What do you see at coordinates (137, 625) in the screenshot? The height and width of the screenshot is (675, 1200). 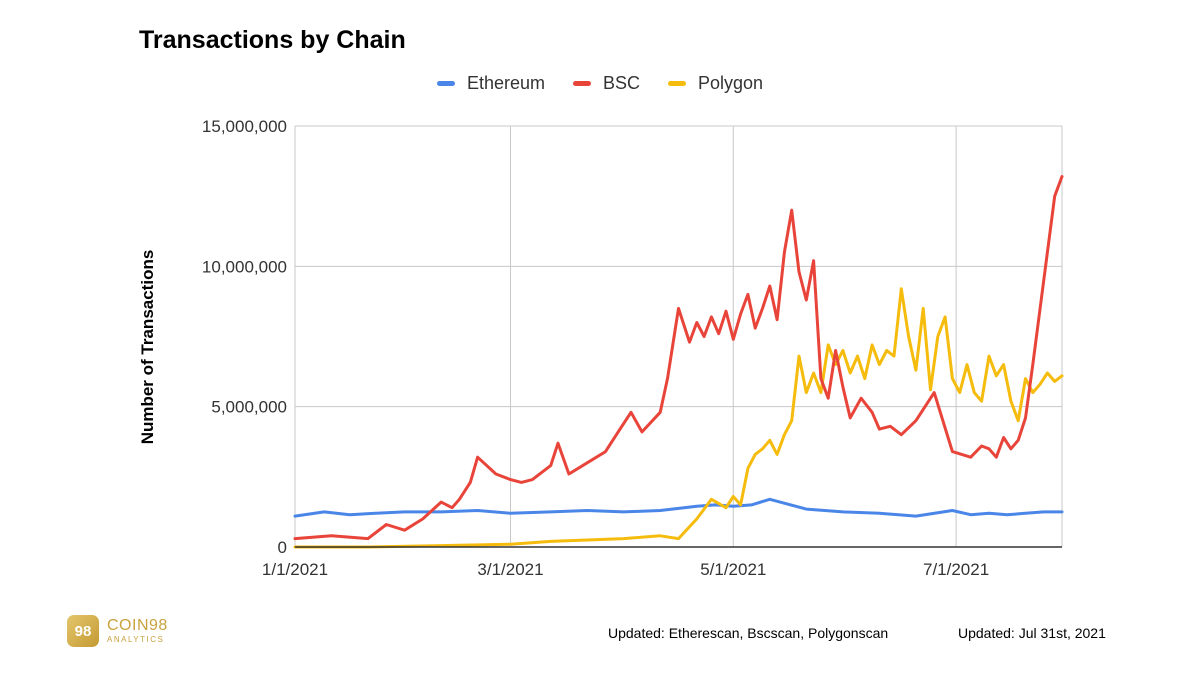 I see `logo-name: COIN98` at bounding box center [137, 625].